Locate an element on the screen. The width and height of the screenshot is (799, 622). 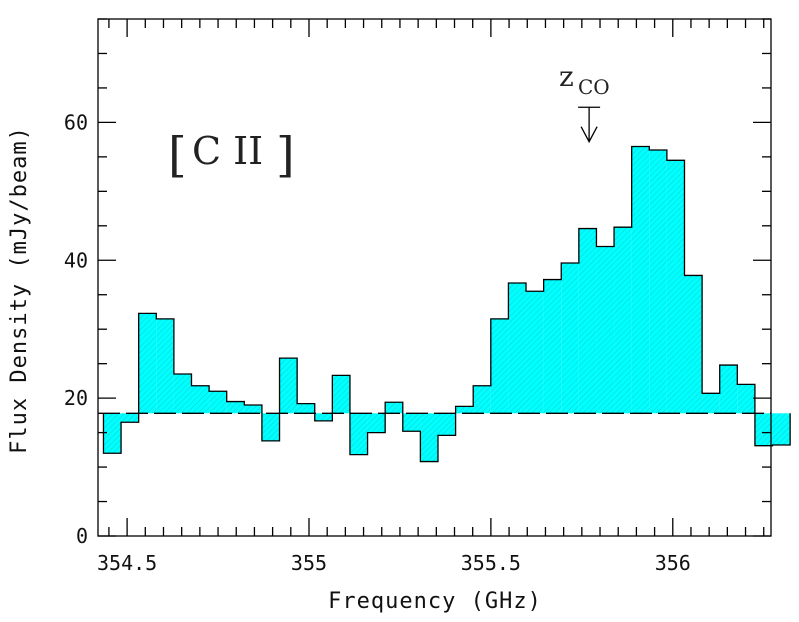
x-axis-label: Frequency (GHz) is located at coordinates (435, 601).